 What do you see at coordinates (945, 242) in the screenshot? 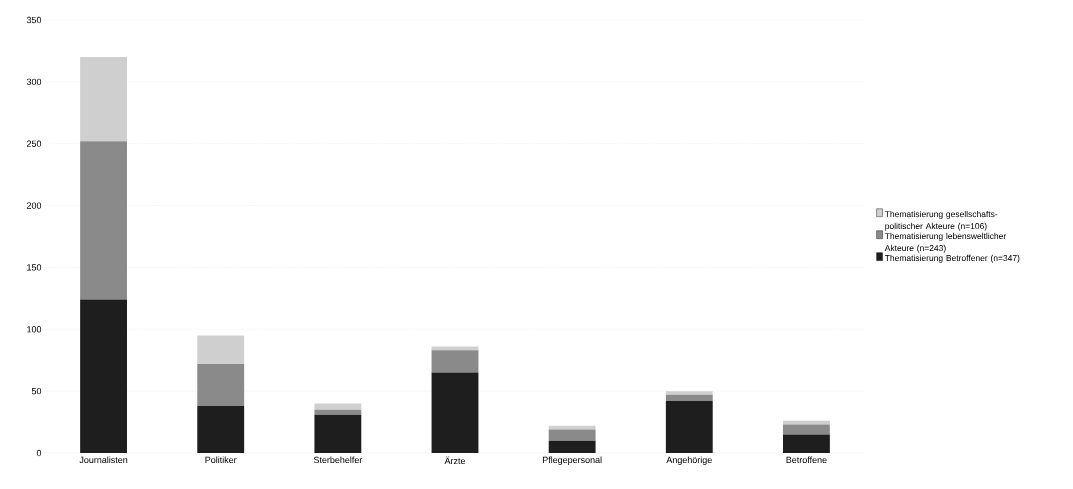
I see `legend-label: Thematisierung lebensweltlicher Akteure (n=243)` at bounding box center [945, 242].